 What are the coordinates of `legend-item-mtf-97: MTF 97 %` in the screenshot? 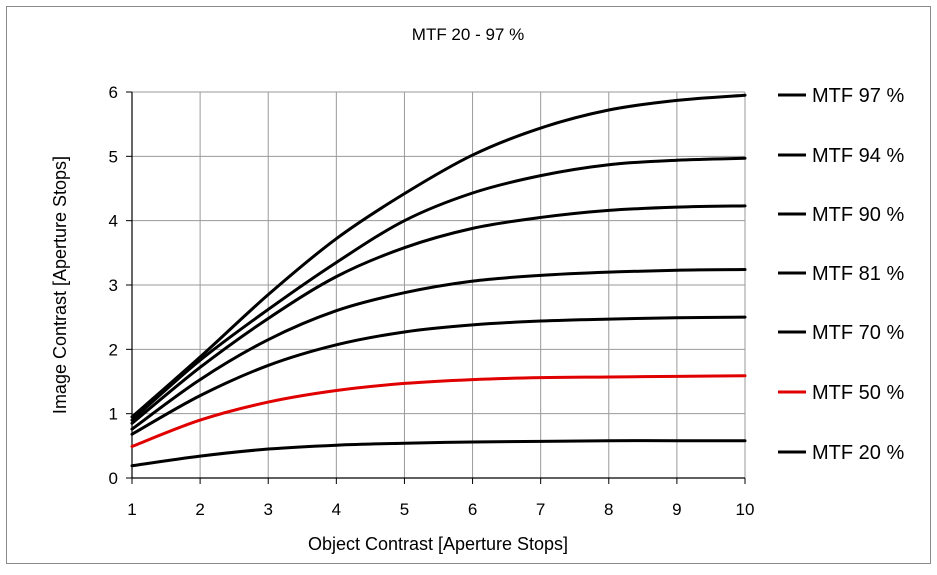 It's located at (841, 96).